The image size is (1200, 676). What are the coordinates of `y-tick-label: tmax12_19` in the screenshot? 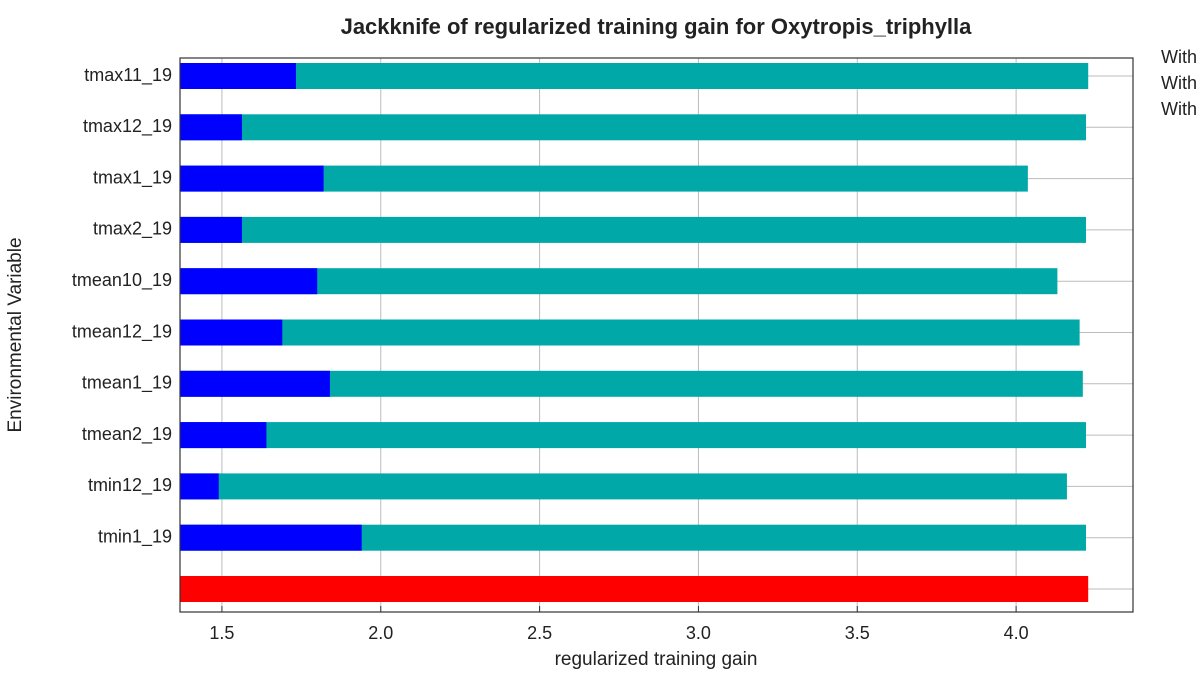 It's located at (127, 126).